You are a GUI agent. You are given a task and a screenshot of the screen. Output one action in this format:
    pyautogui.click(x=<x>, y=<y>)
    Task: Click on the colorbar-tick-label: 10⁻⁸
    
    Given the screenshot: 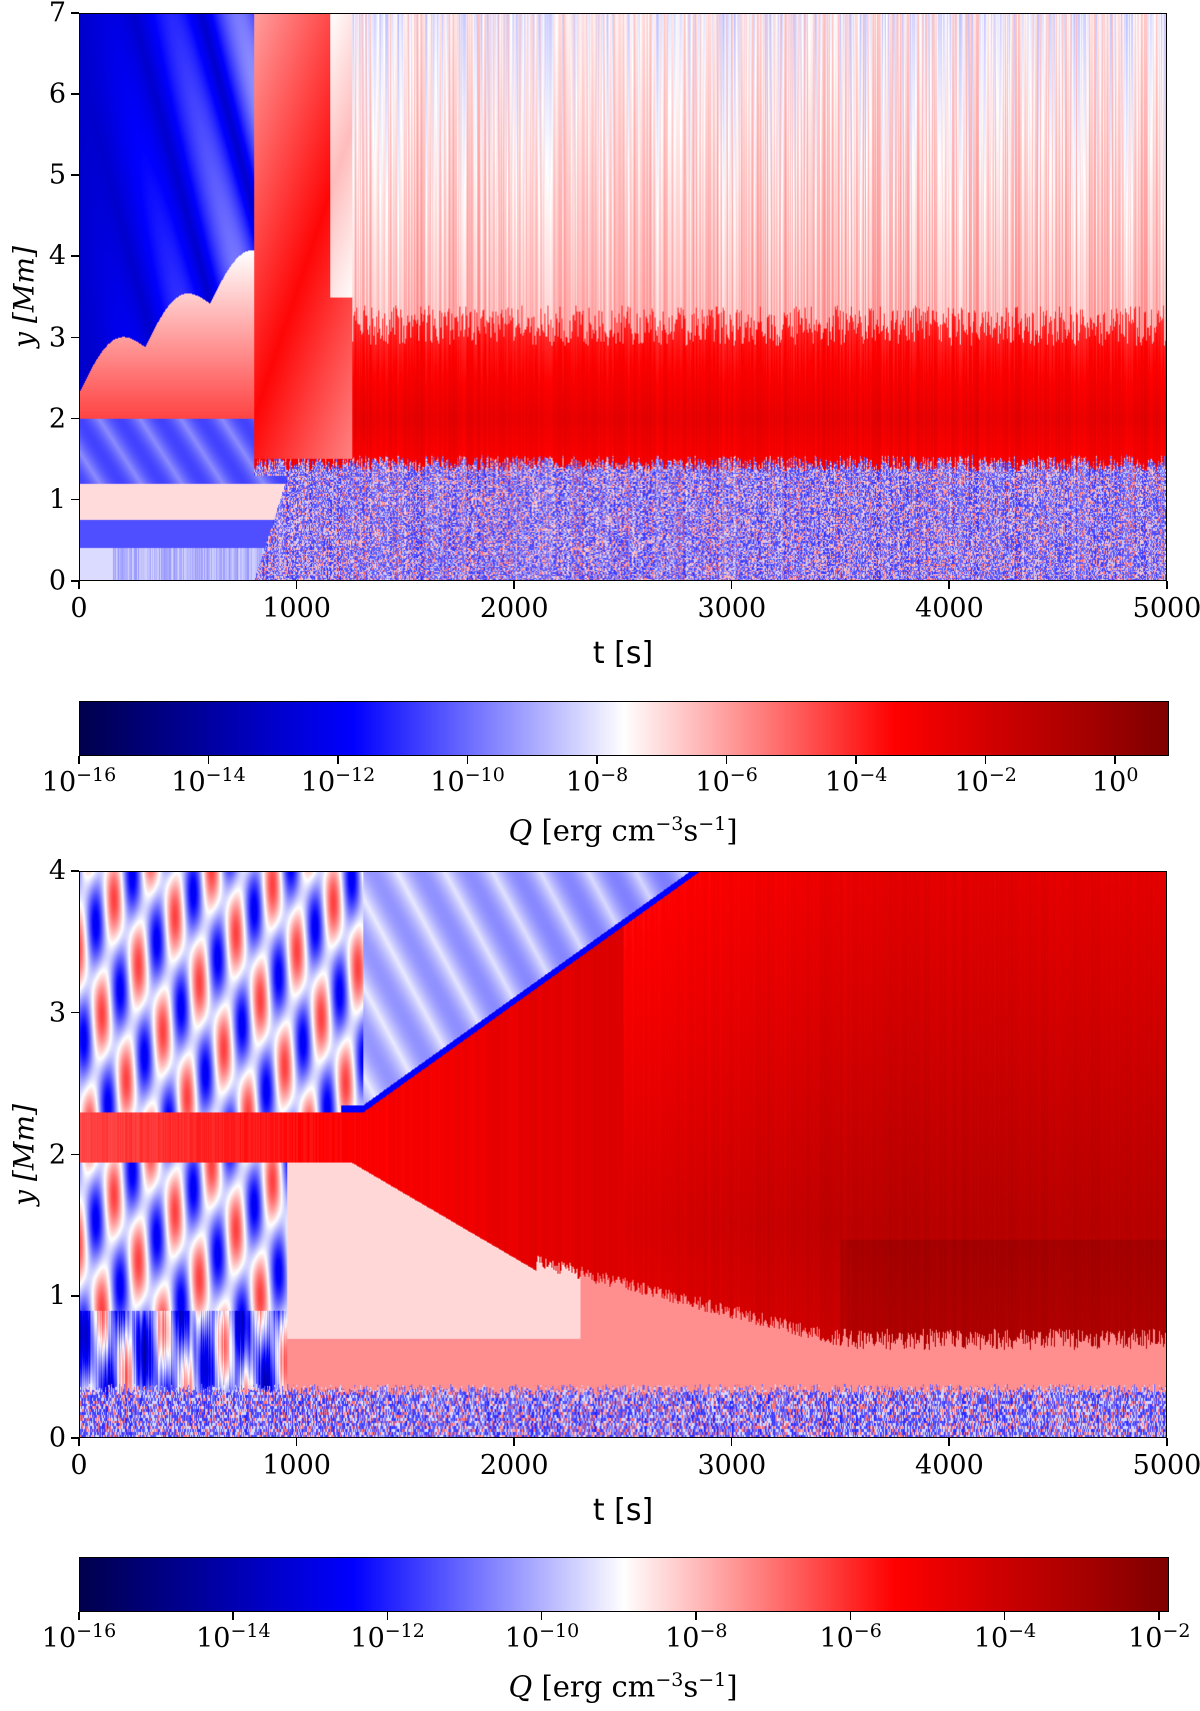 What is the action you would take?
    pyautogui.click(x=597, y=781)
    